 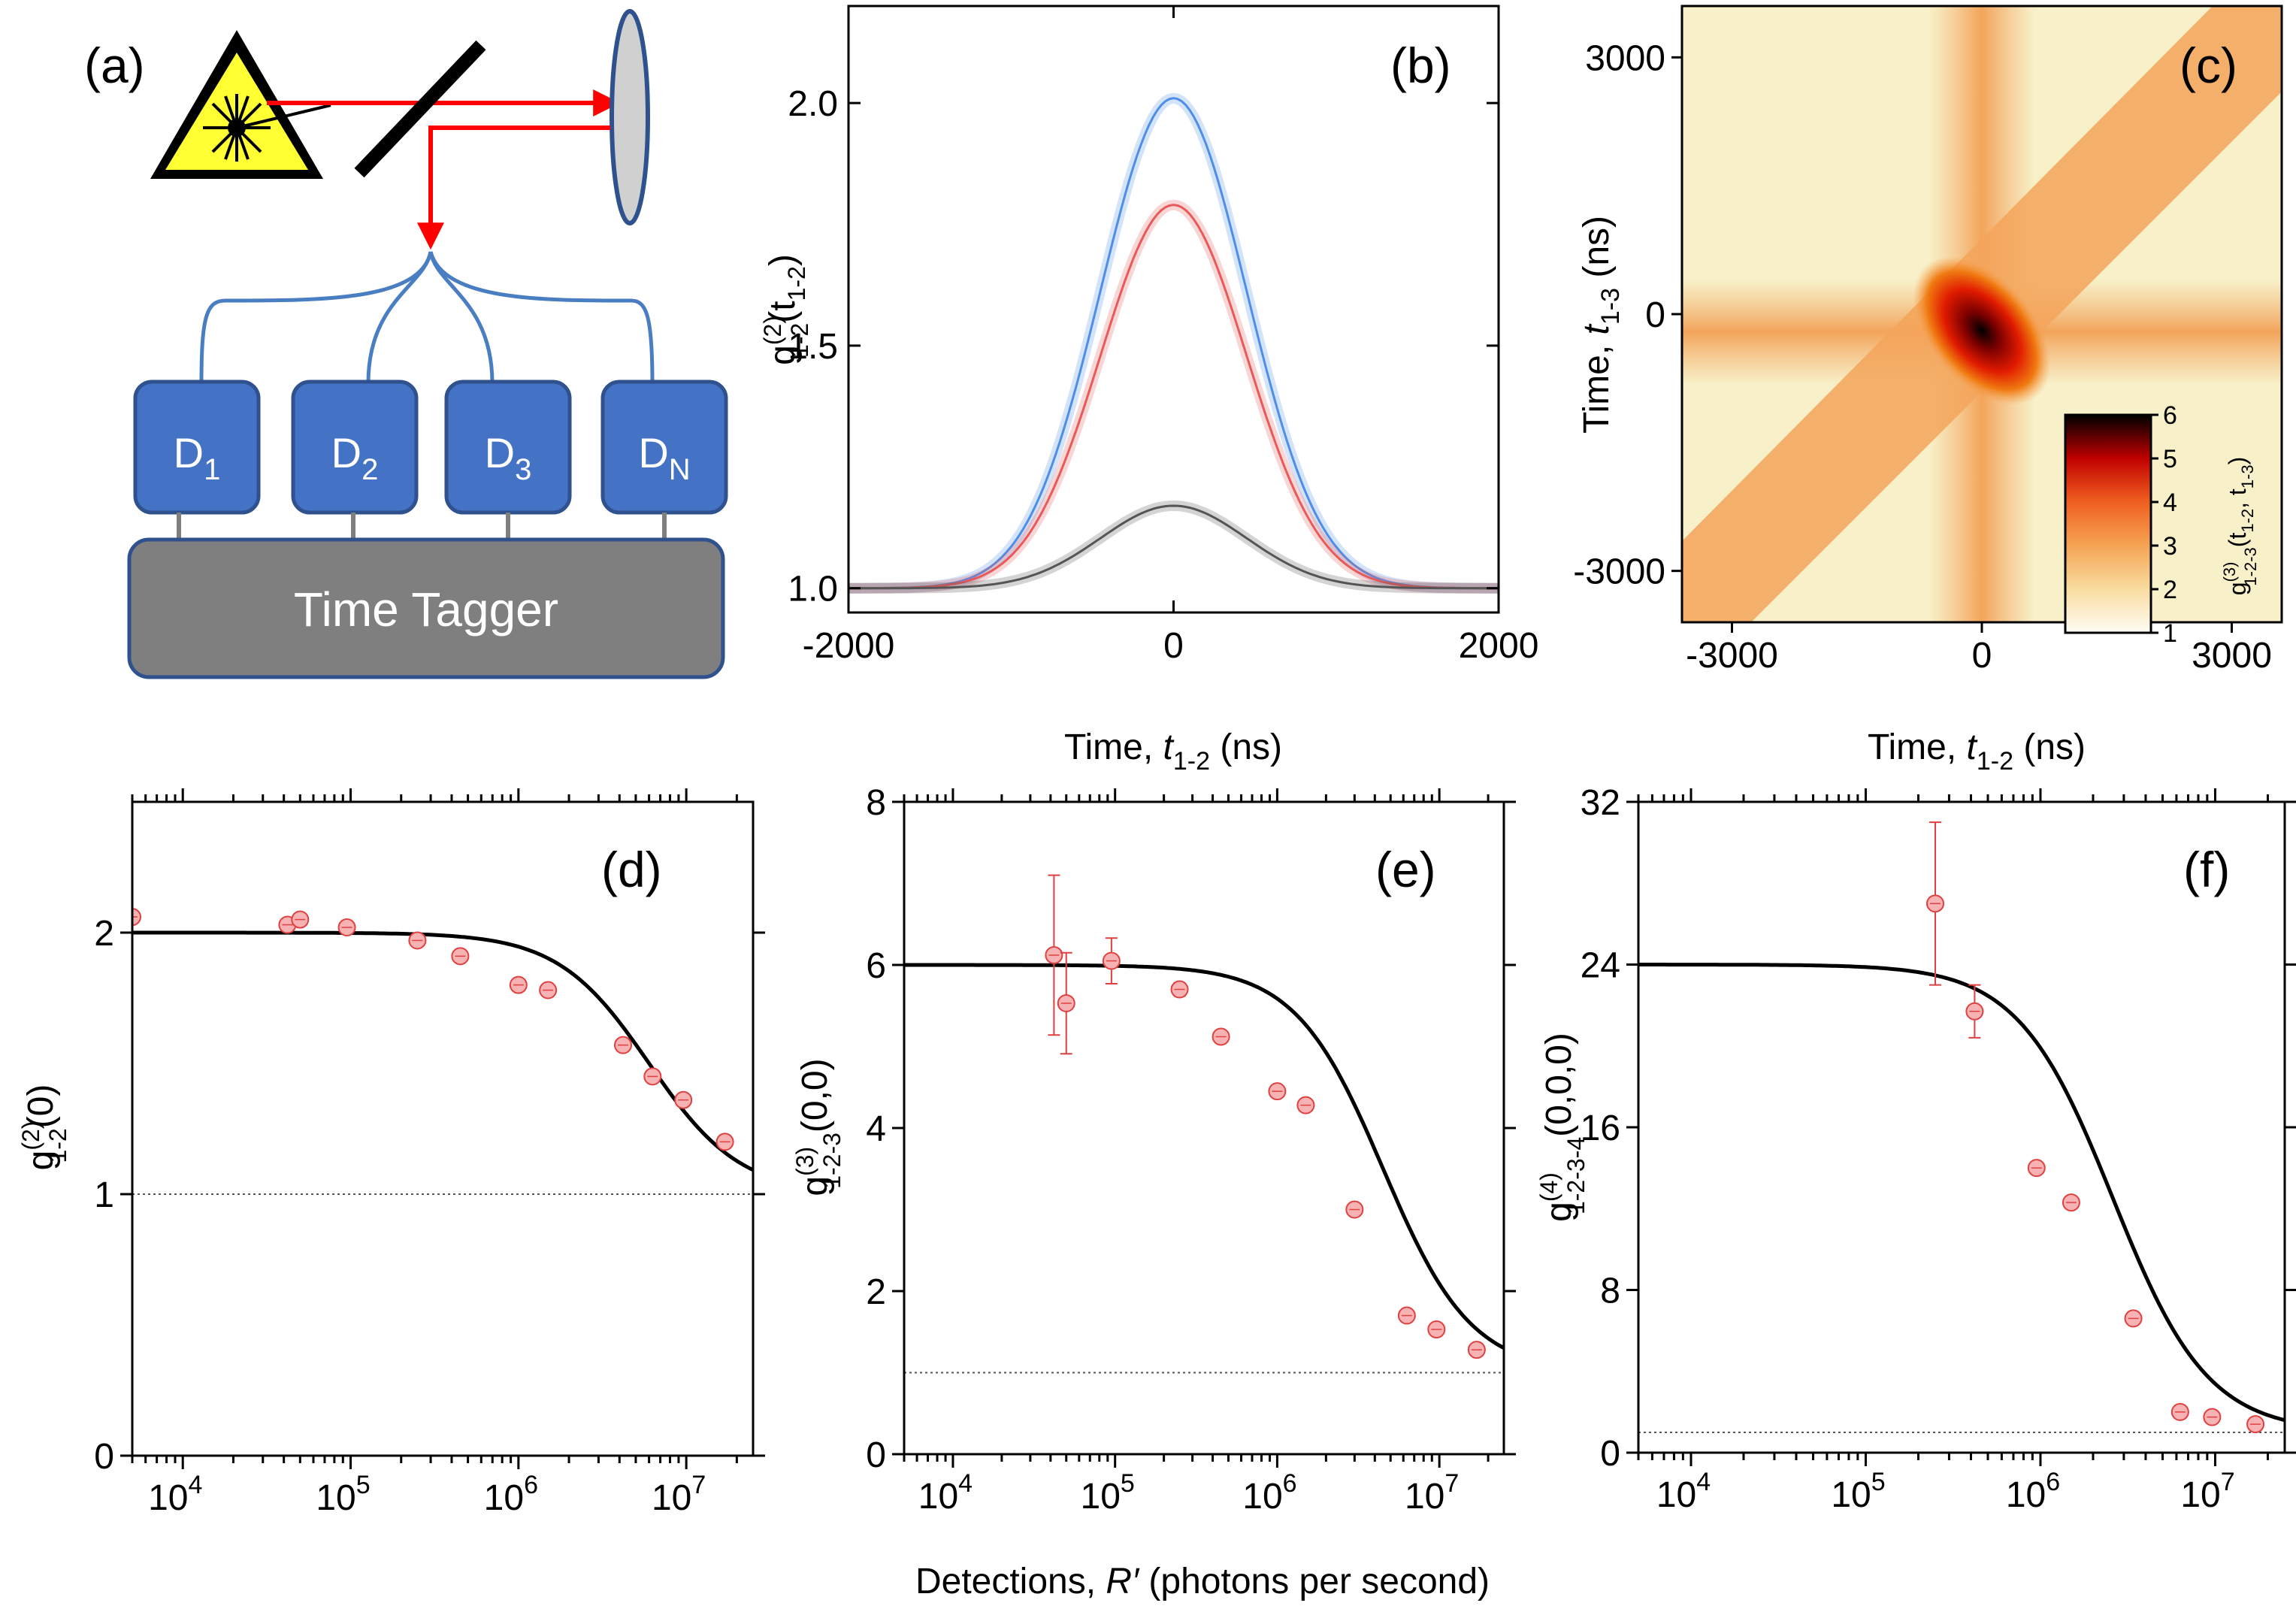 What do you see at coordinates (2170, 459) in the screenshot?
I see `colorbar-tick-label: 5` at bounding box center [2170, 459].